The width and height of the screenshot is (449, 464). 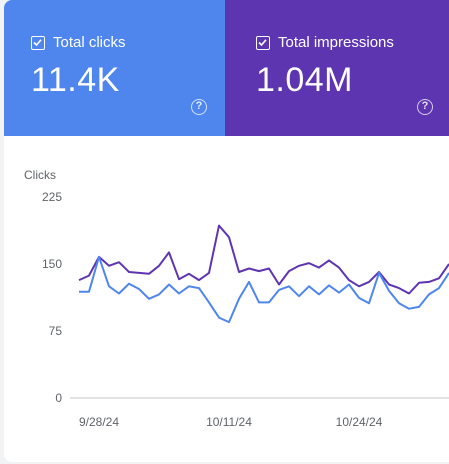 What do you see at coordinates (229, 422) in the screenshot?
I see `x-tick-label: 10/11/24` at bounding box center [229, 422].